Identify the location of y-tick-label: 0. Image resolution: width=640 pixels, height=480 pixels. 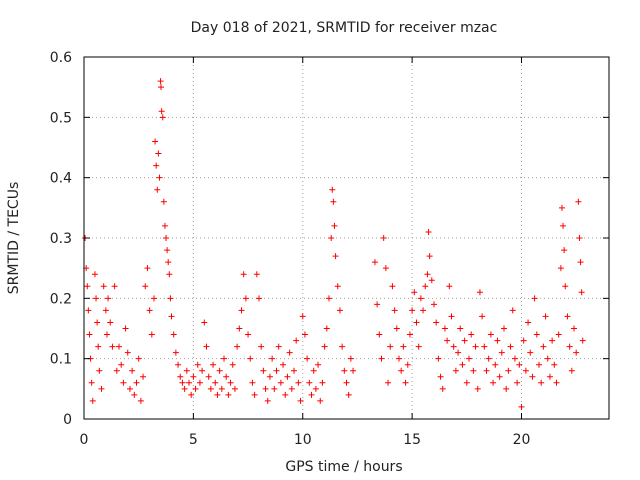
(67, 420).